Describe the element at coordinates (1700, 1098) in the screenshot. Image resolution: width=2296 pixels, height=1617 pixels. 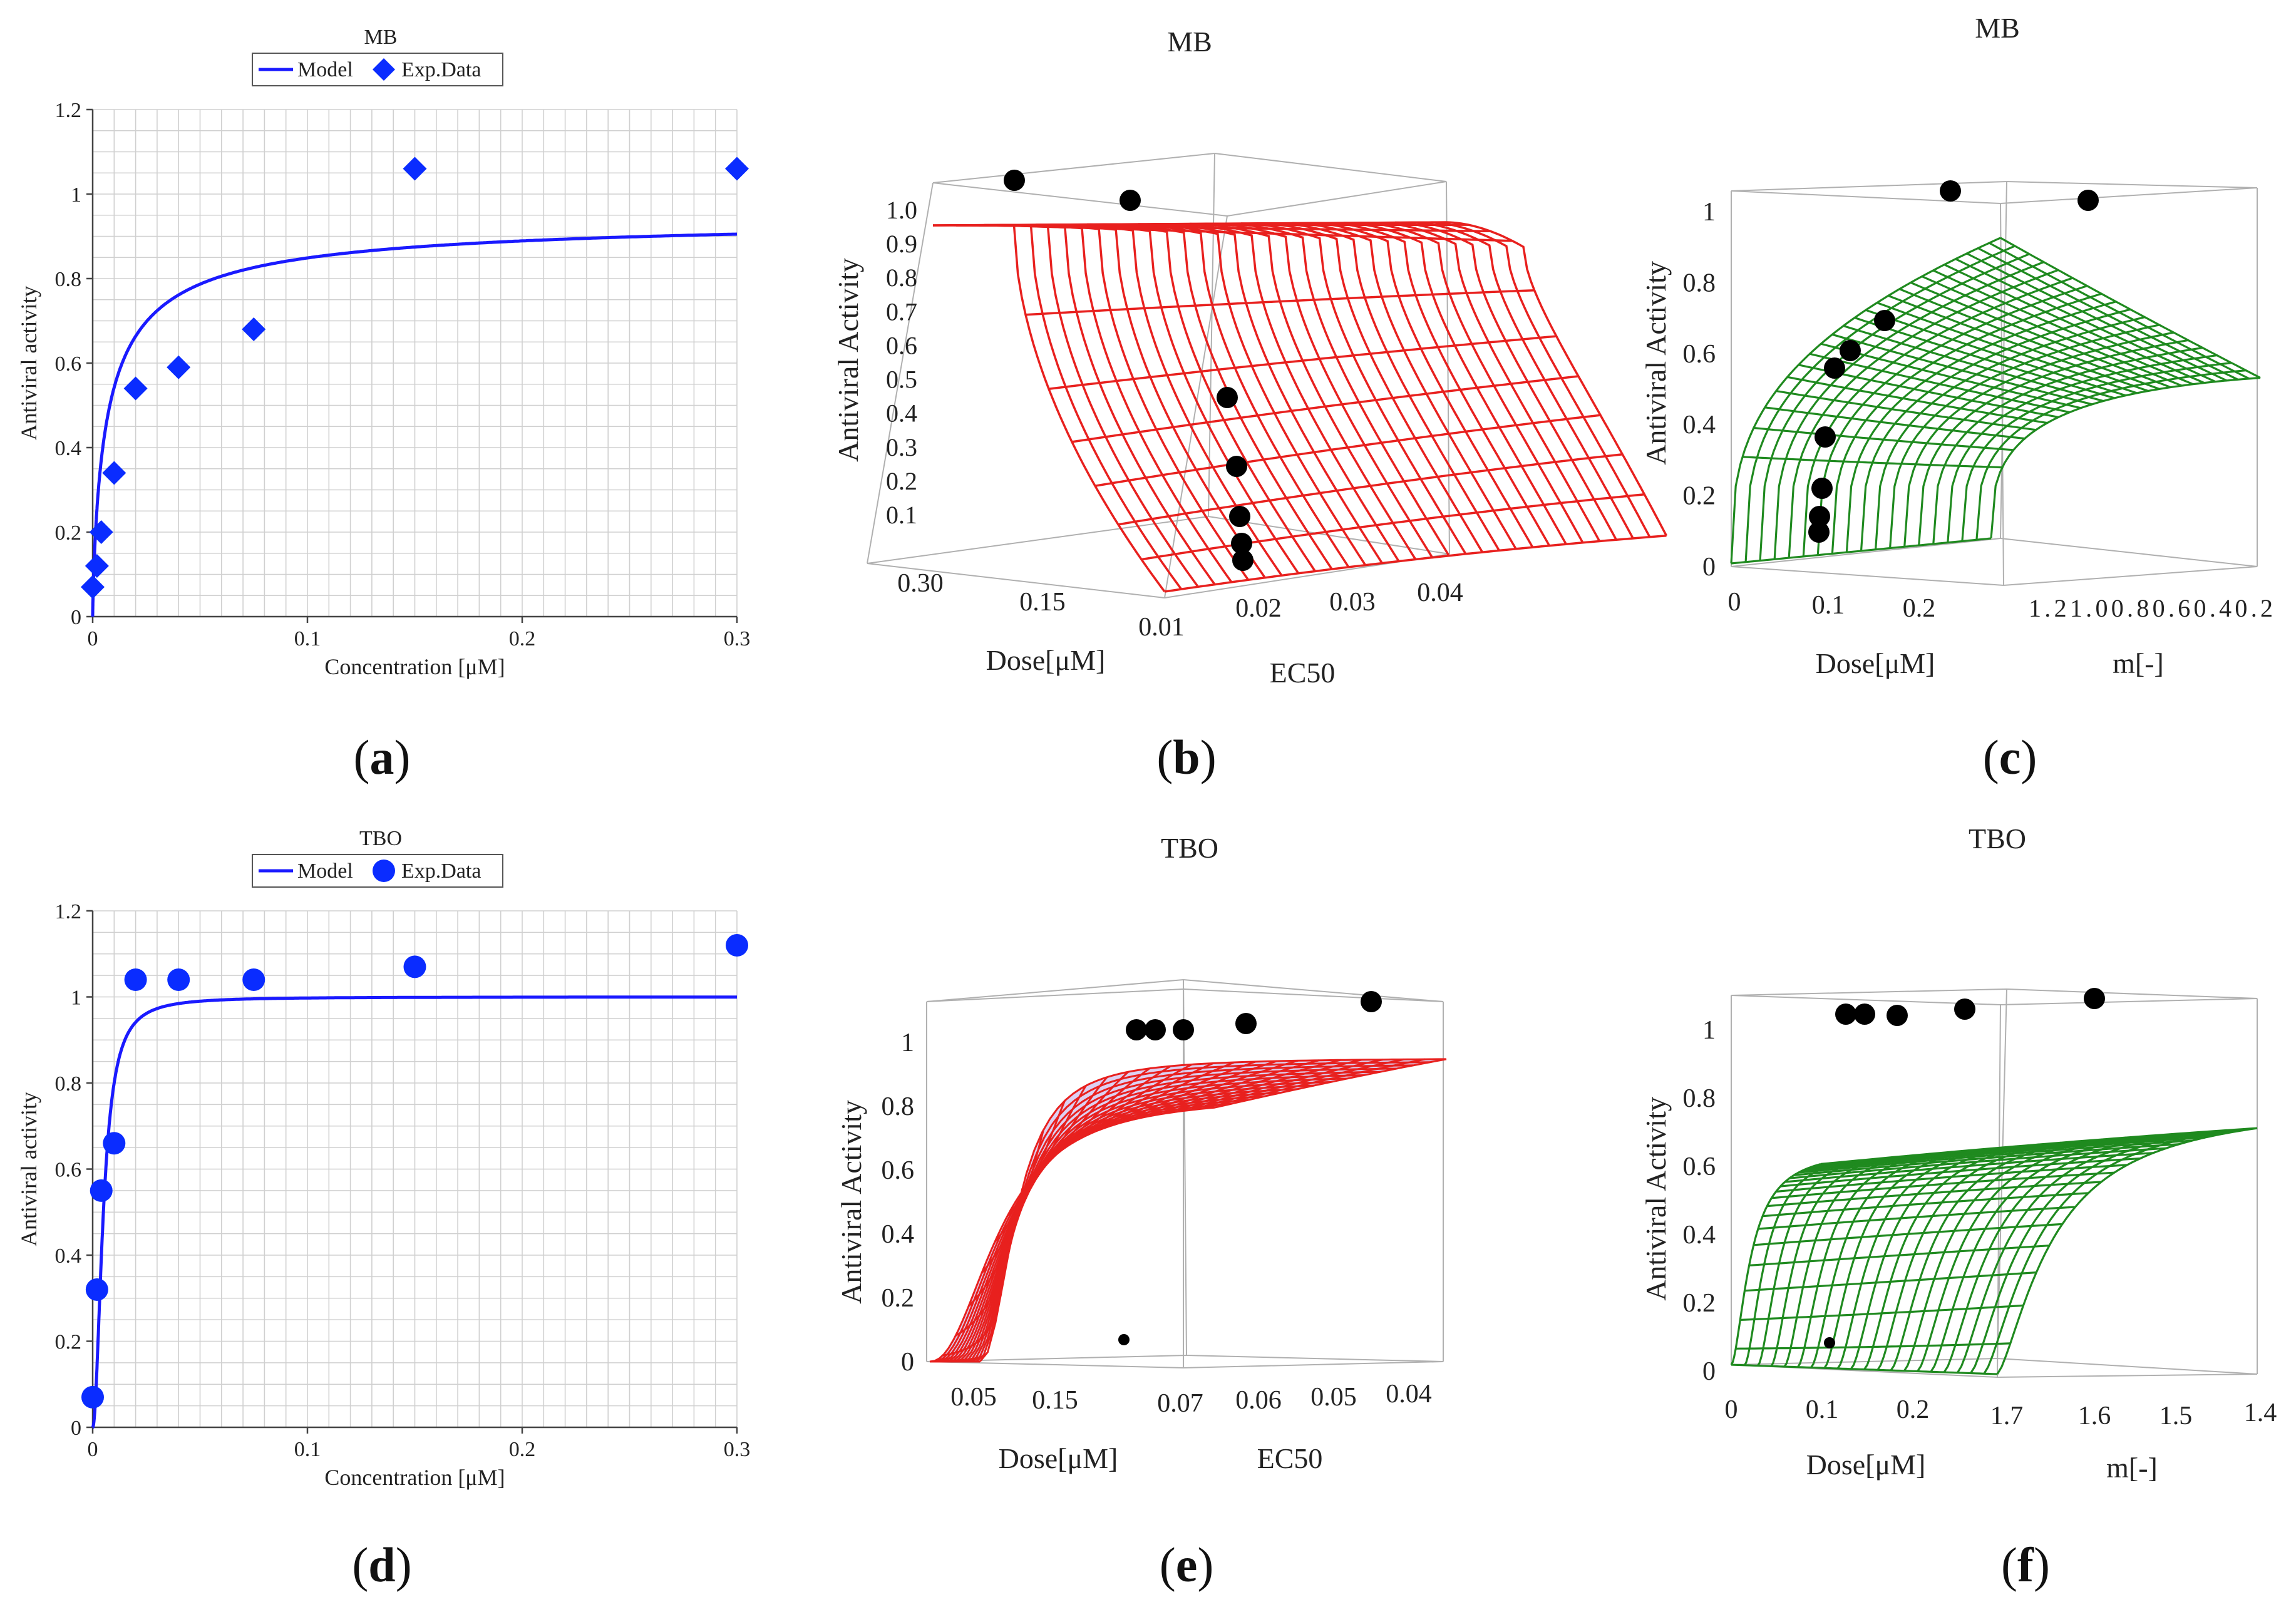
I see `z-tick-label: 0.8` at that location.